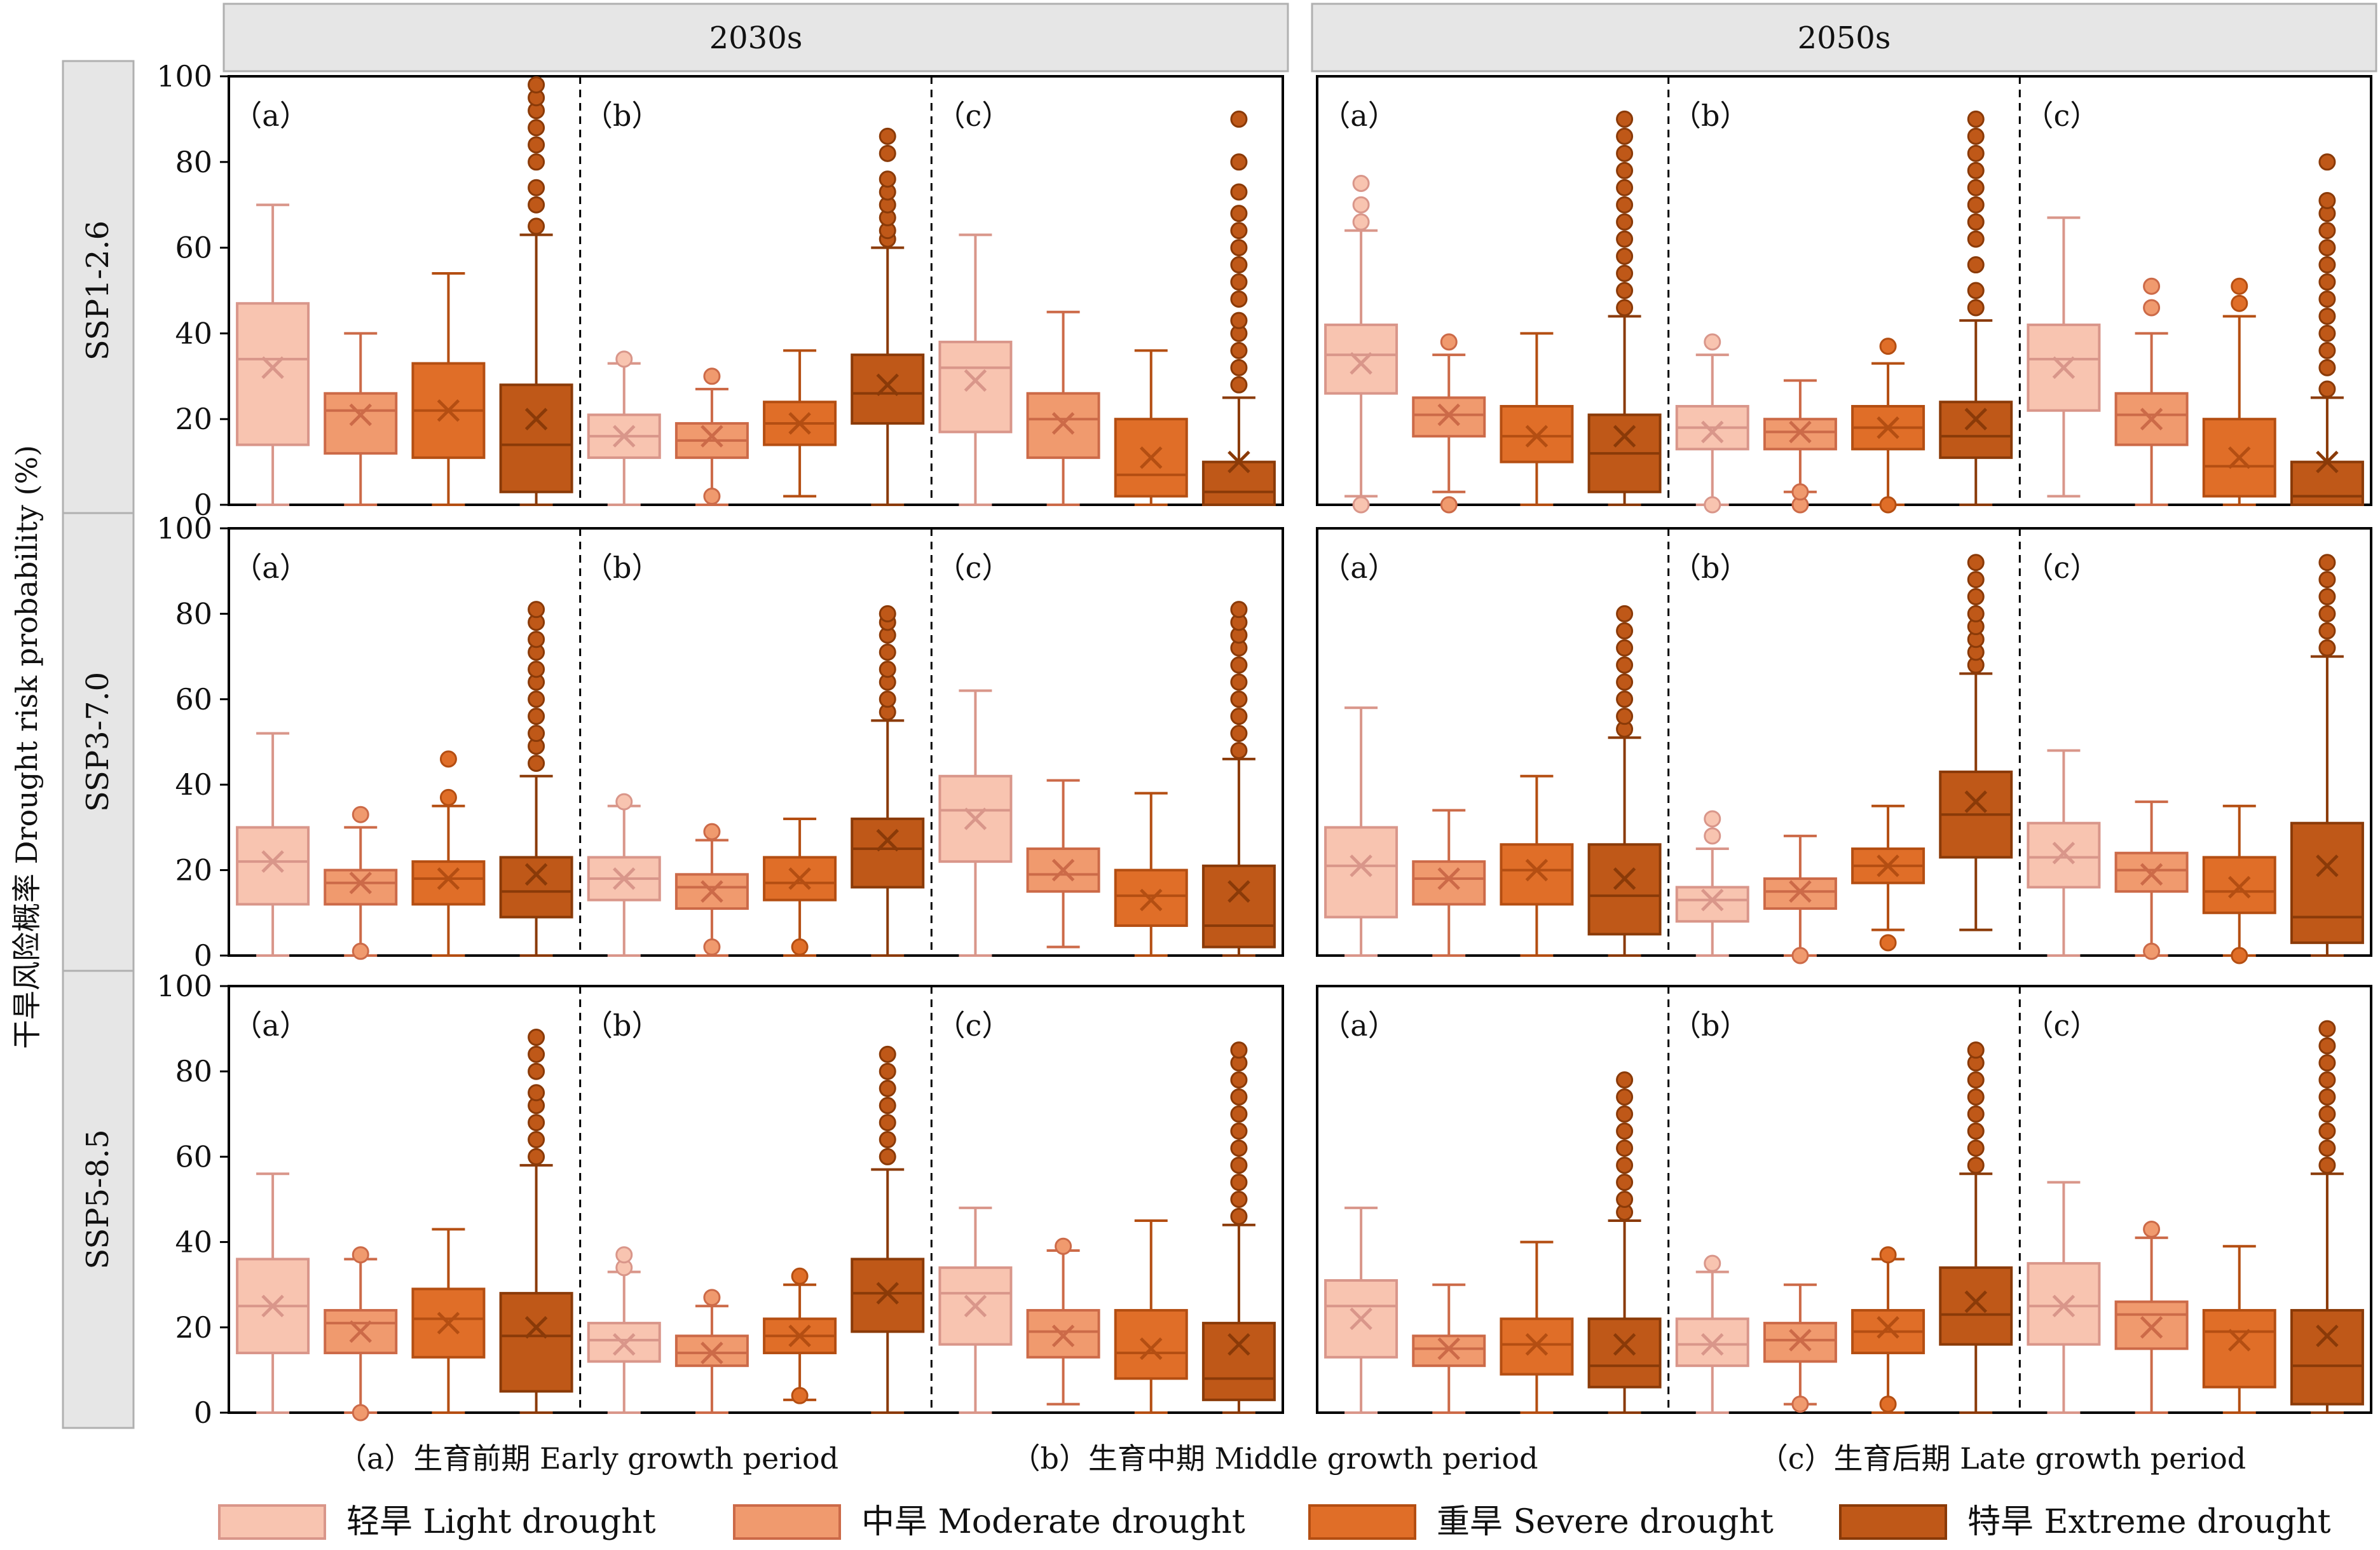 This screenshot has width=2380, height=1550. What do you see at coordinates (720, 1199) in the screenshot?
I see `panel-SSP5-8.5-2030s: 0 20 40 60 80 100 （a） （b） （c）` at bounding box center [720, 1199].